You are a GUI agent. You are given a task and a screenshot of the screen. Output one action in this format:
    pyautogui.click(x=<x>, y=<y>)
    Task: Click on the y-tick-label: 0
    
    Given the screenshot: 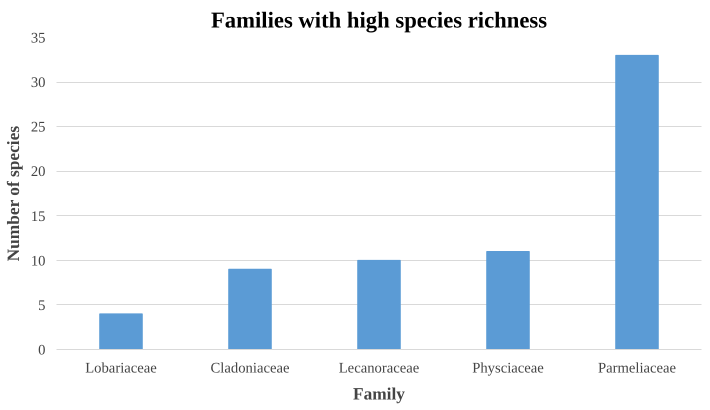 What is the action you would take?
    pyautogui.click(x=42, y=350)
    